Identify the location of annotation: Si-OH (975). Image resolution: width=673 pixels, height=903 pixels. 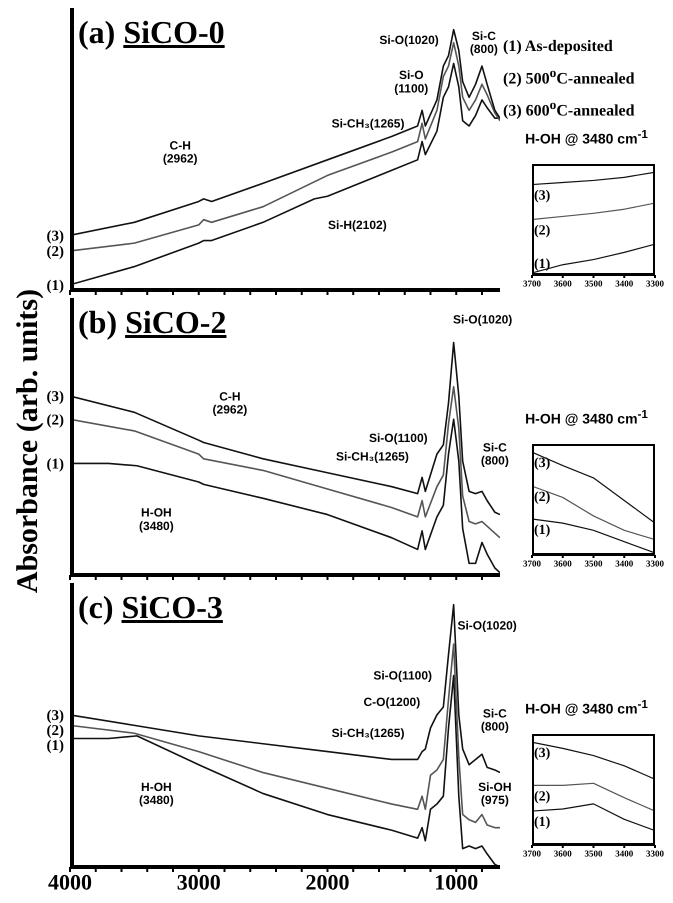
(495, 794).